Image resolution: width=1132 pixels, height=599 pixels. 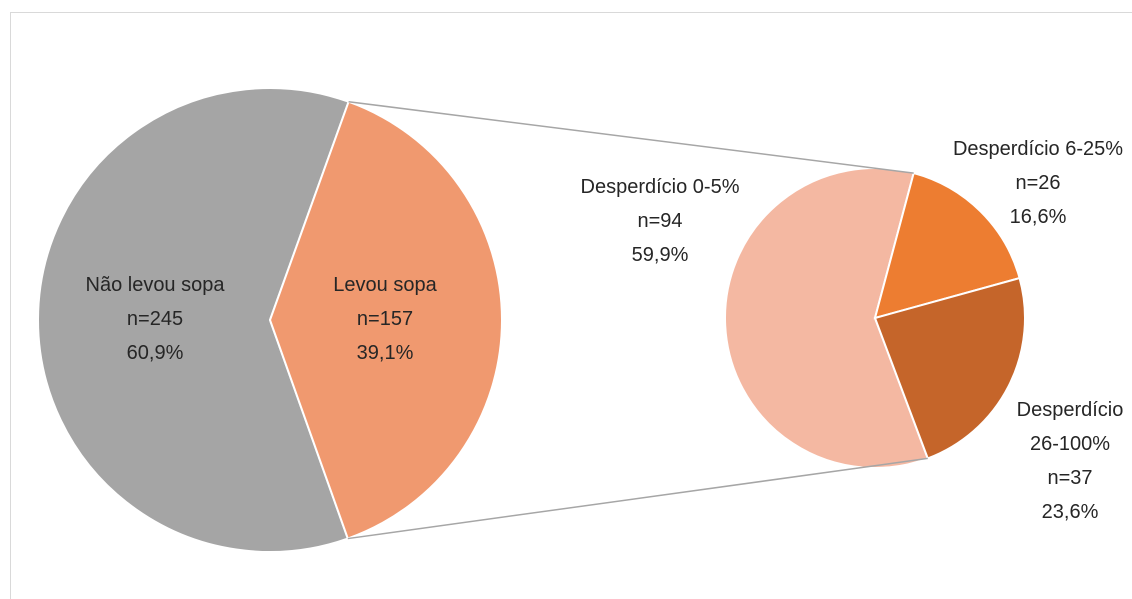 I want to click on data-label: Desperdício 26-100% n=37 23,6%, so click(x=1068, y=461).